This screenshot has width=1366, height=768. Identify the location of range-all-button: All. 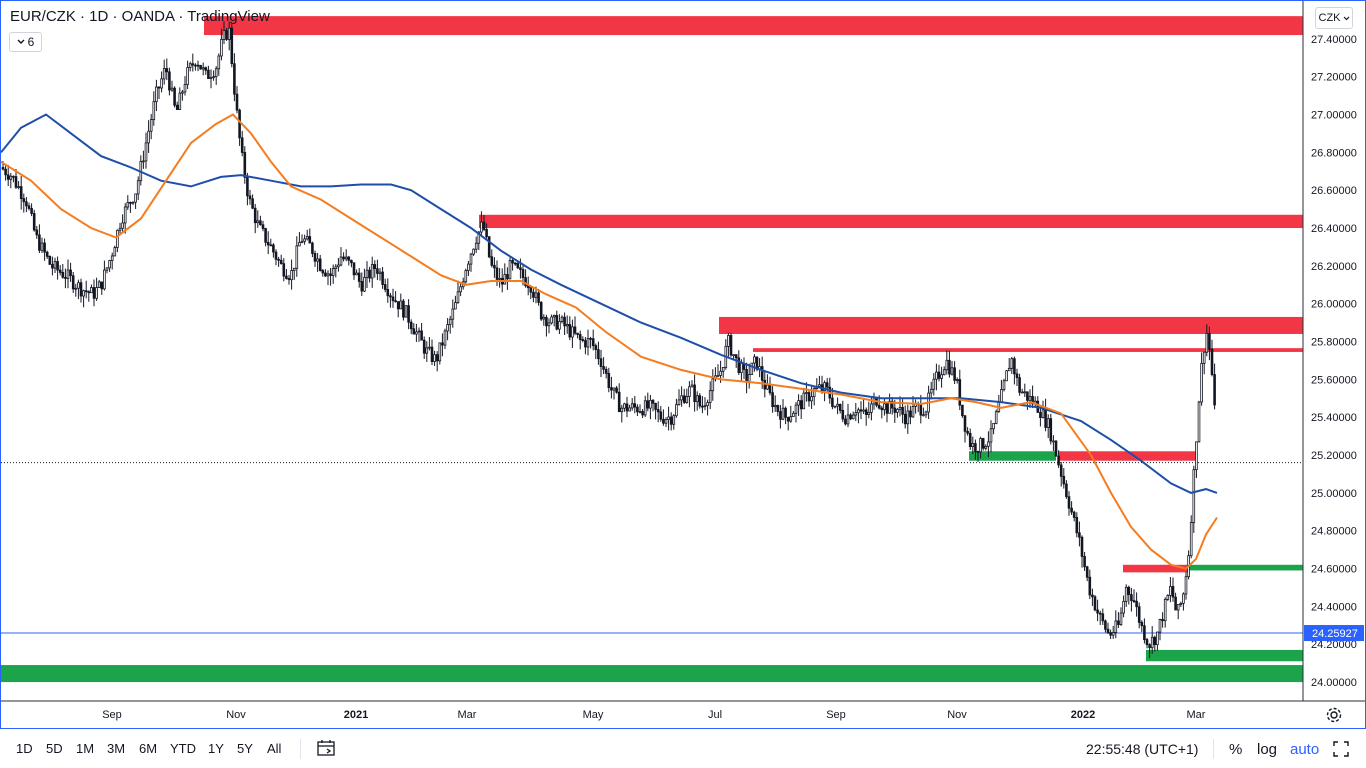
(274, 748).